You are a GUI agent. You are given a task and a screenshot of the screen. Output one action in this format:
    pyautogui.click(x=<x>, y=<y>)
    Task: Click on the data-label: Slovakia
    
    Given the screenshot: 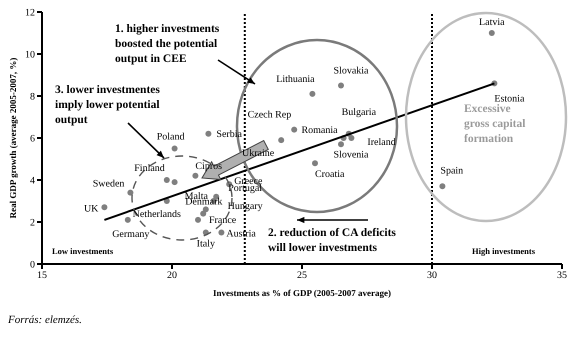 What is the action you would take?
    pyautogui.click(x=352, y=71)
    